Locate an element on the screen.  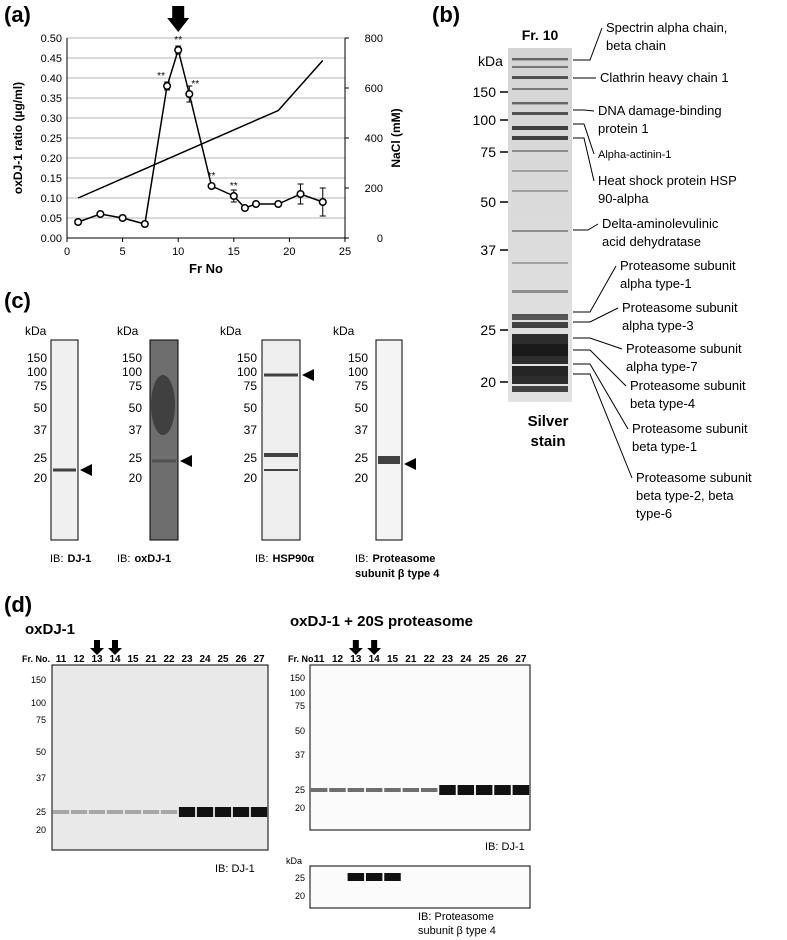
protein-label: Clathrin heavy chain 1 is located at coordinates (664, 77).